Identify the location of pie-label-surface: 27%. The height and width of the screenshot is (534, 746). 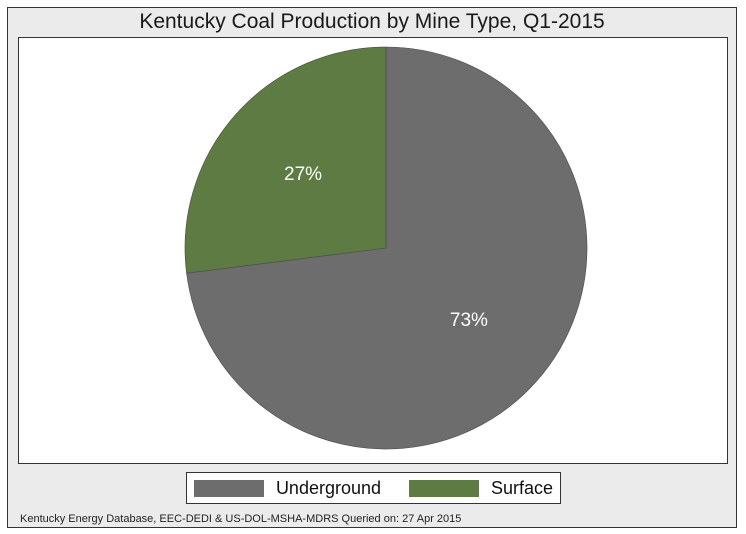
(303, 174).